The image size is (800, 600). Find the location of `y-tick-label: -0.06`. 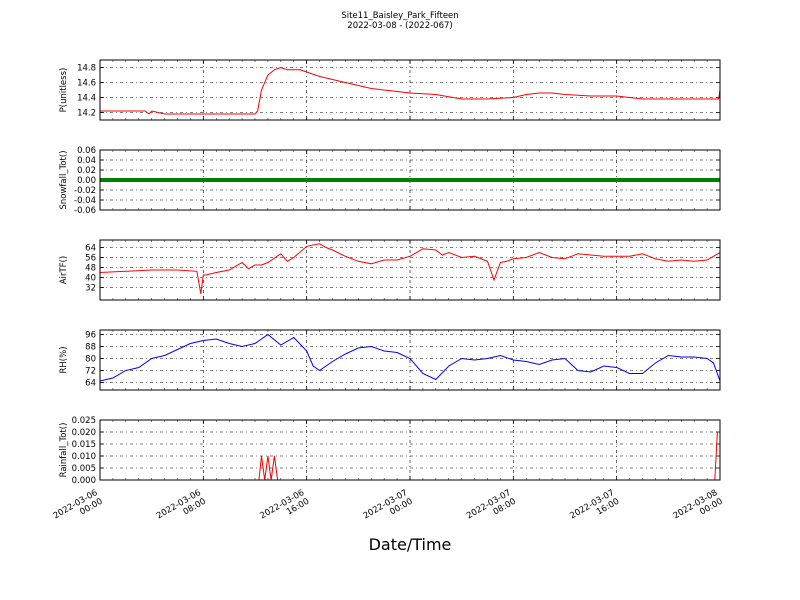

y-tick-label: -0.06 is located at coordinates (85, 211).